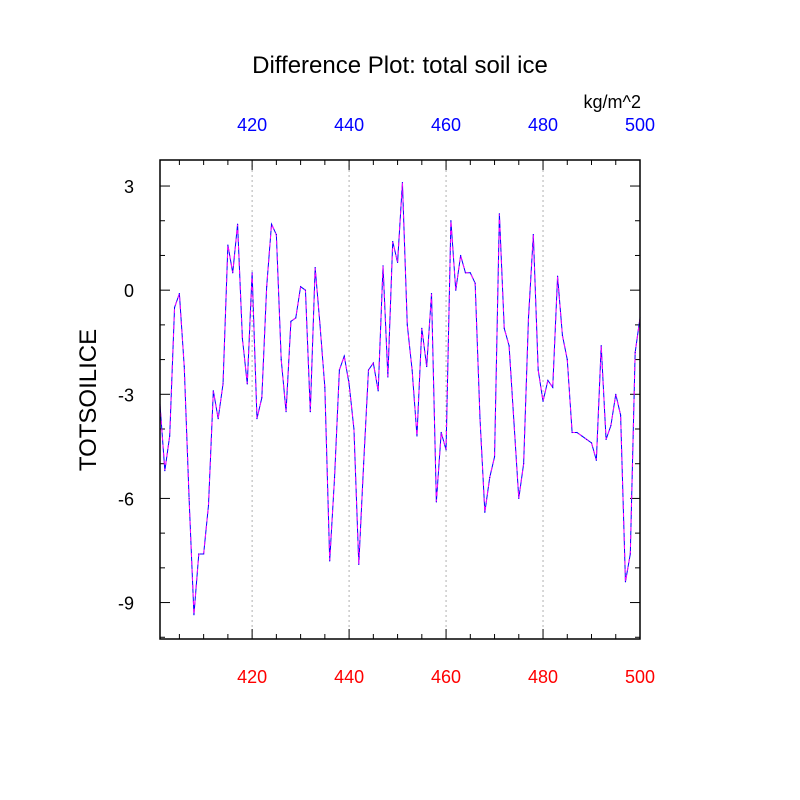 The image size is (800, 800). What do you see at coordinates (400, 65) in the screenshot?
I see `chart-title: Difference Plot: total soil ice` at bounding box center [400, 65].